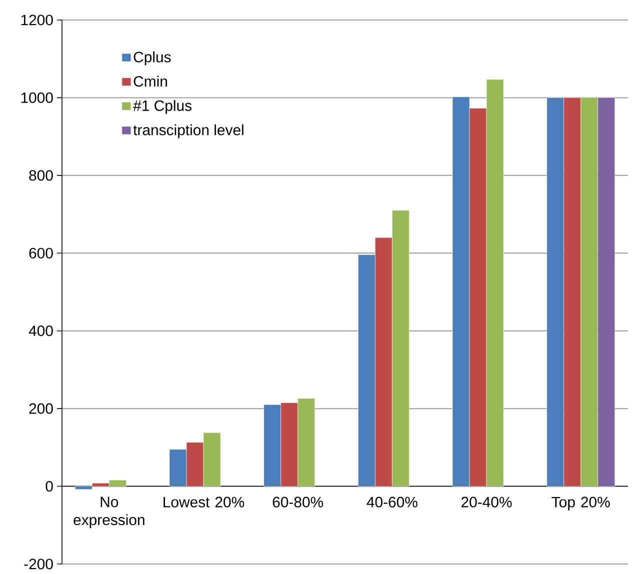  What do you see at coordinates (38, 564) in the screenshot?
I see `y-tick-label: -200` at bounding box center [38, 564].